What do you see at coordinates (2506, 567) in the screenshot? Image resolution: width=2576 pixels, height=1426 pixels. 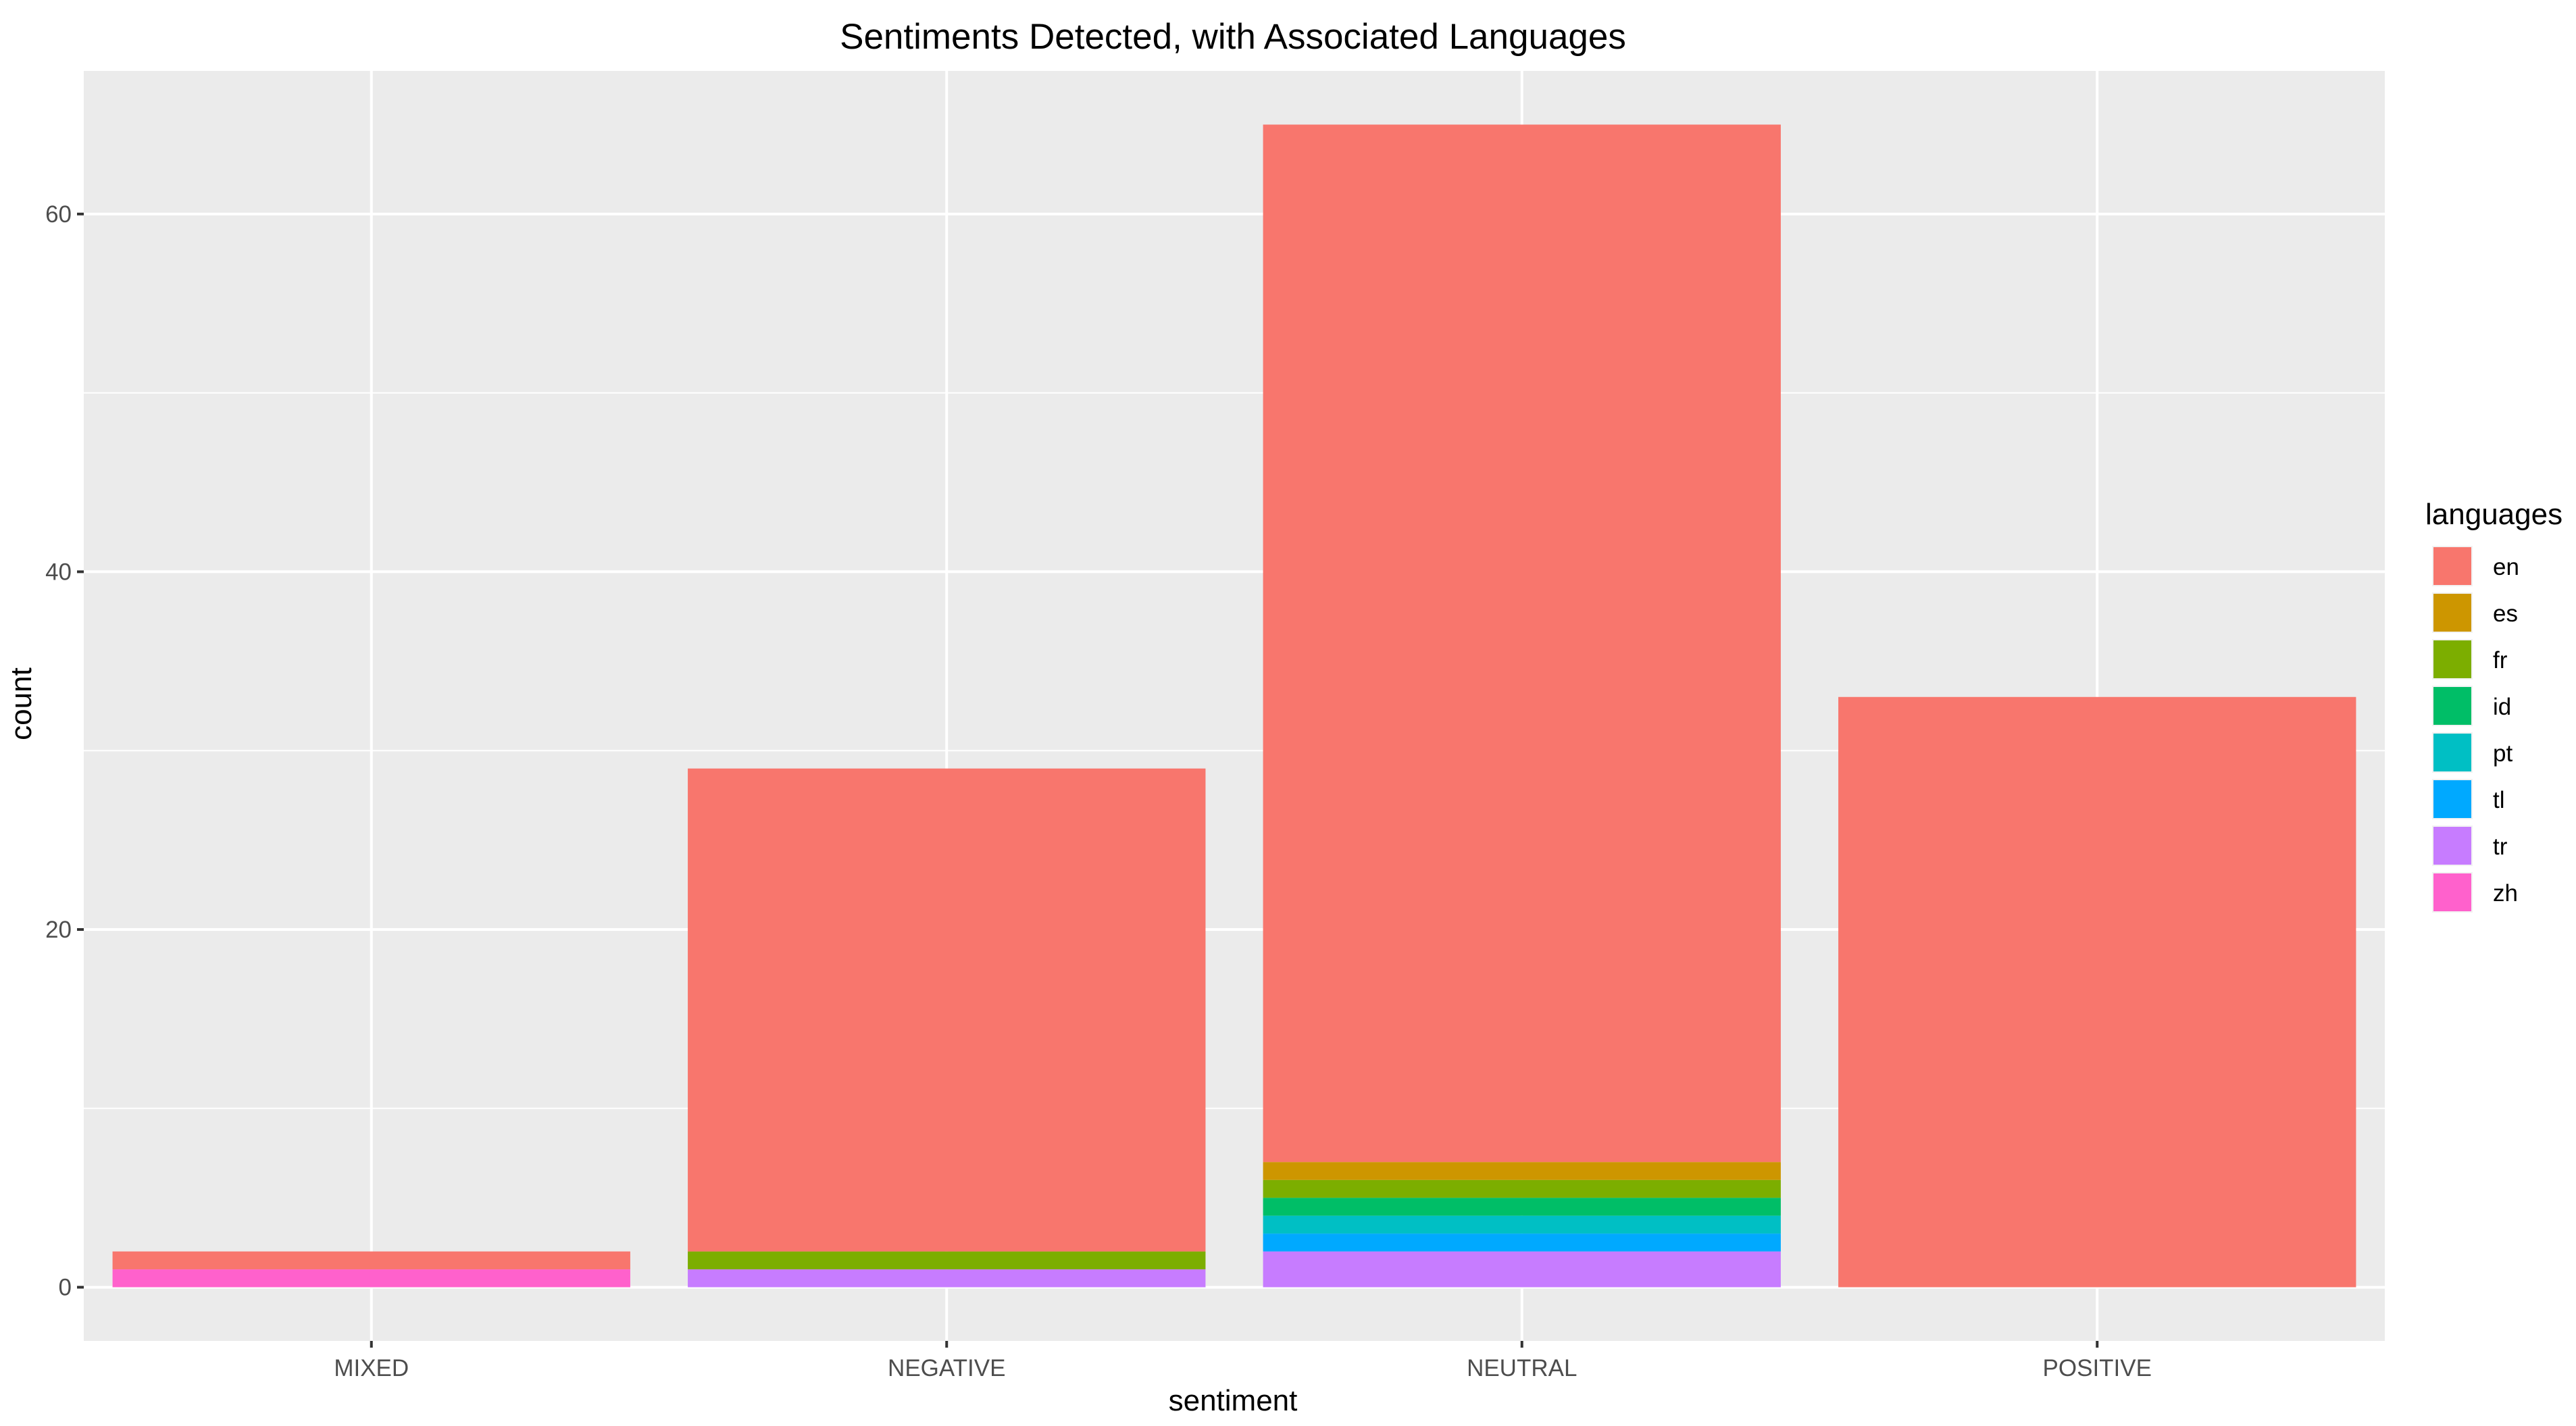 I see `legend-label-en: en` at bounding box center [2506, 567].